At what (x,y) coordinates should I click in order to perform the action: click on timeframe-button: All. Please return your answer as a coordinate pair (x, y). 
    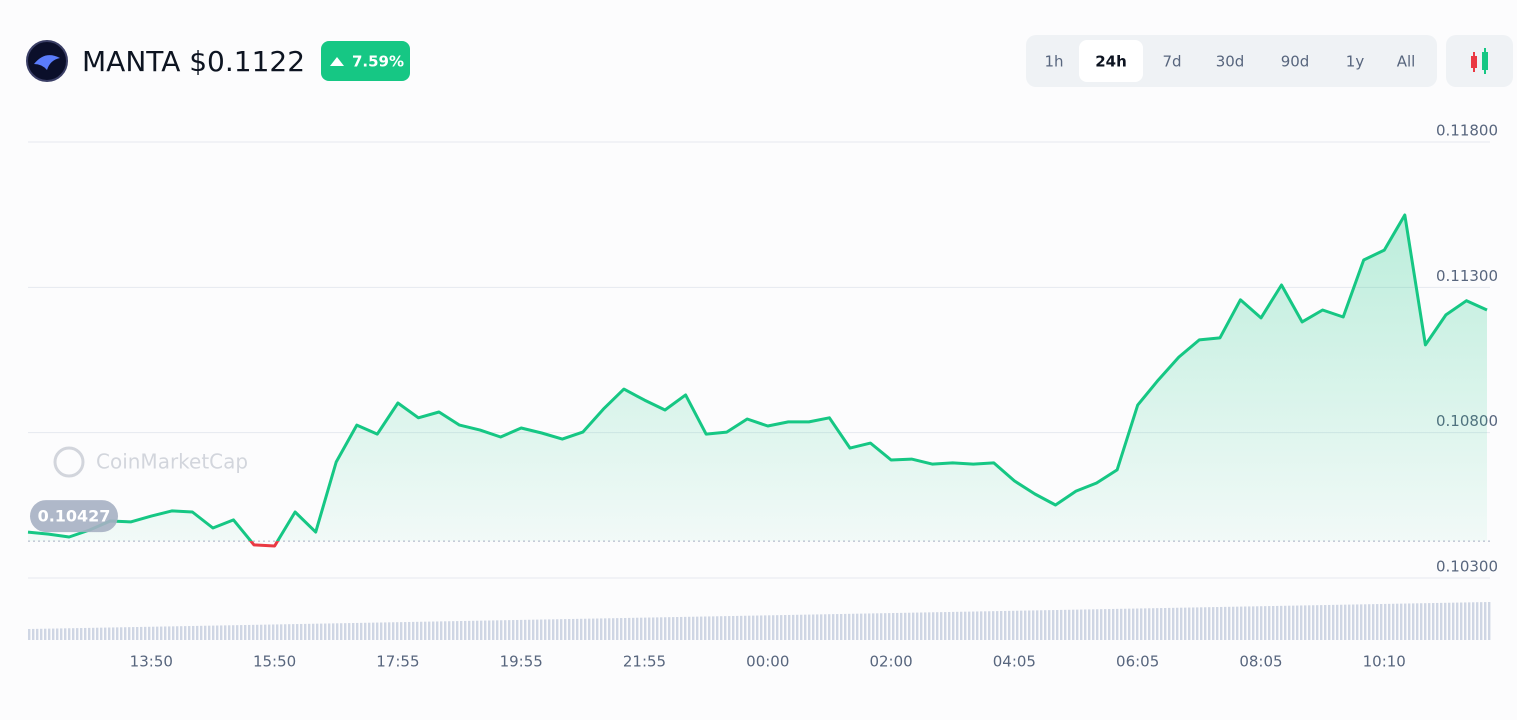
    Looking at the image, I should click on (1406, 62).